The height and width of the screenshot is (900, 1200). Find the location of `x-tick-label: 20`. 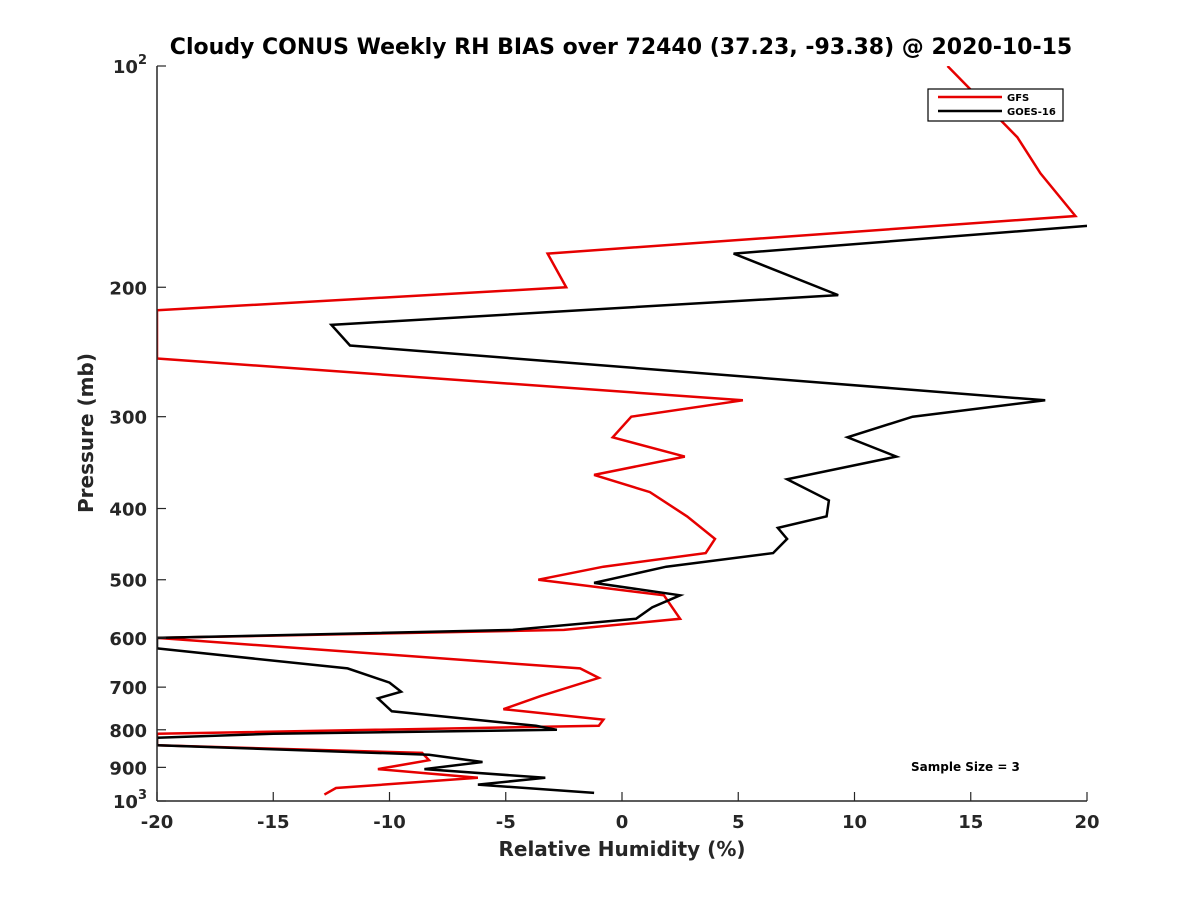

x-tick-label: 20 is located at coordinates (1086, 822).